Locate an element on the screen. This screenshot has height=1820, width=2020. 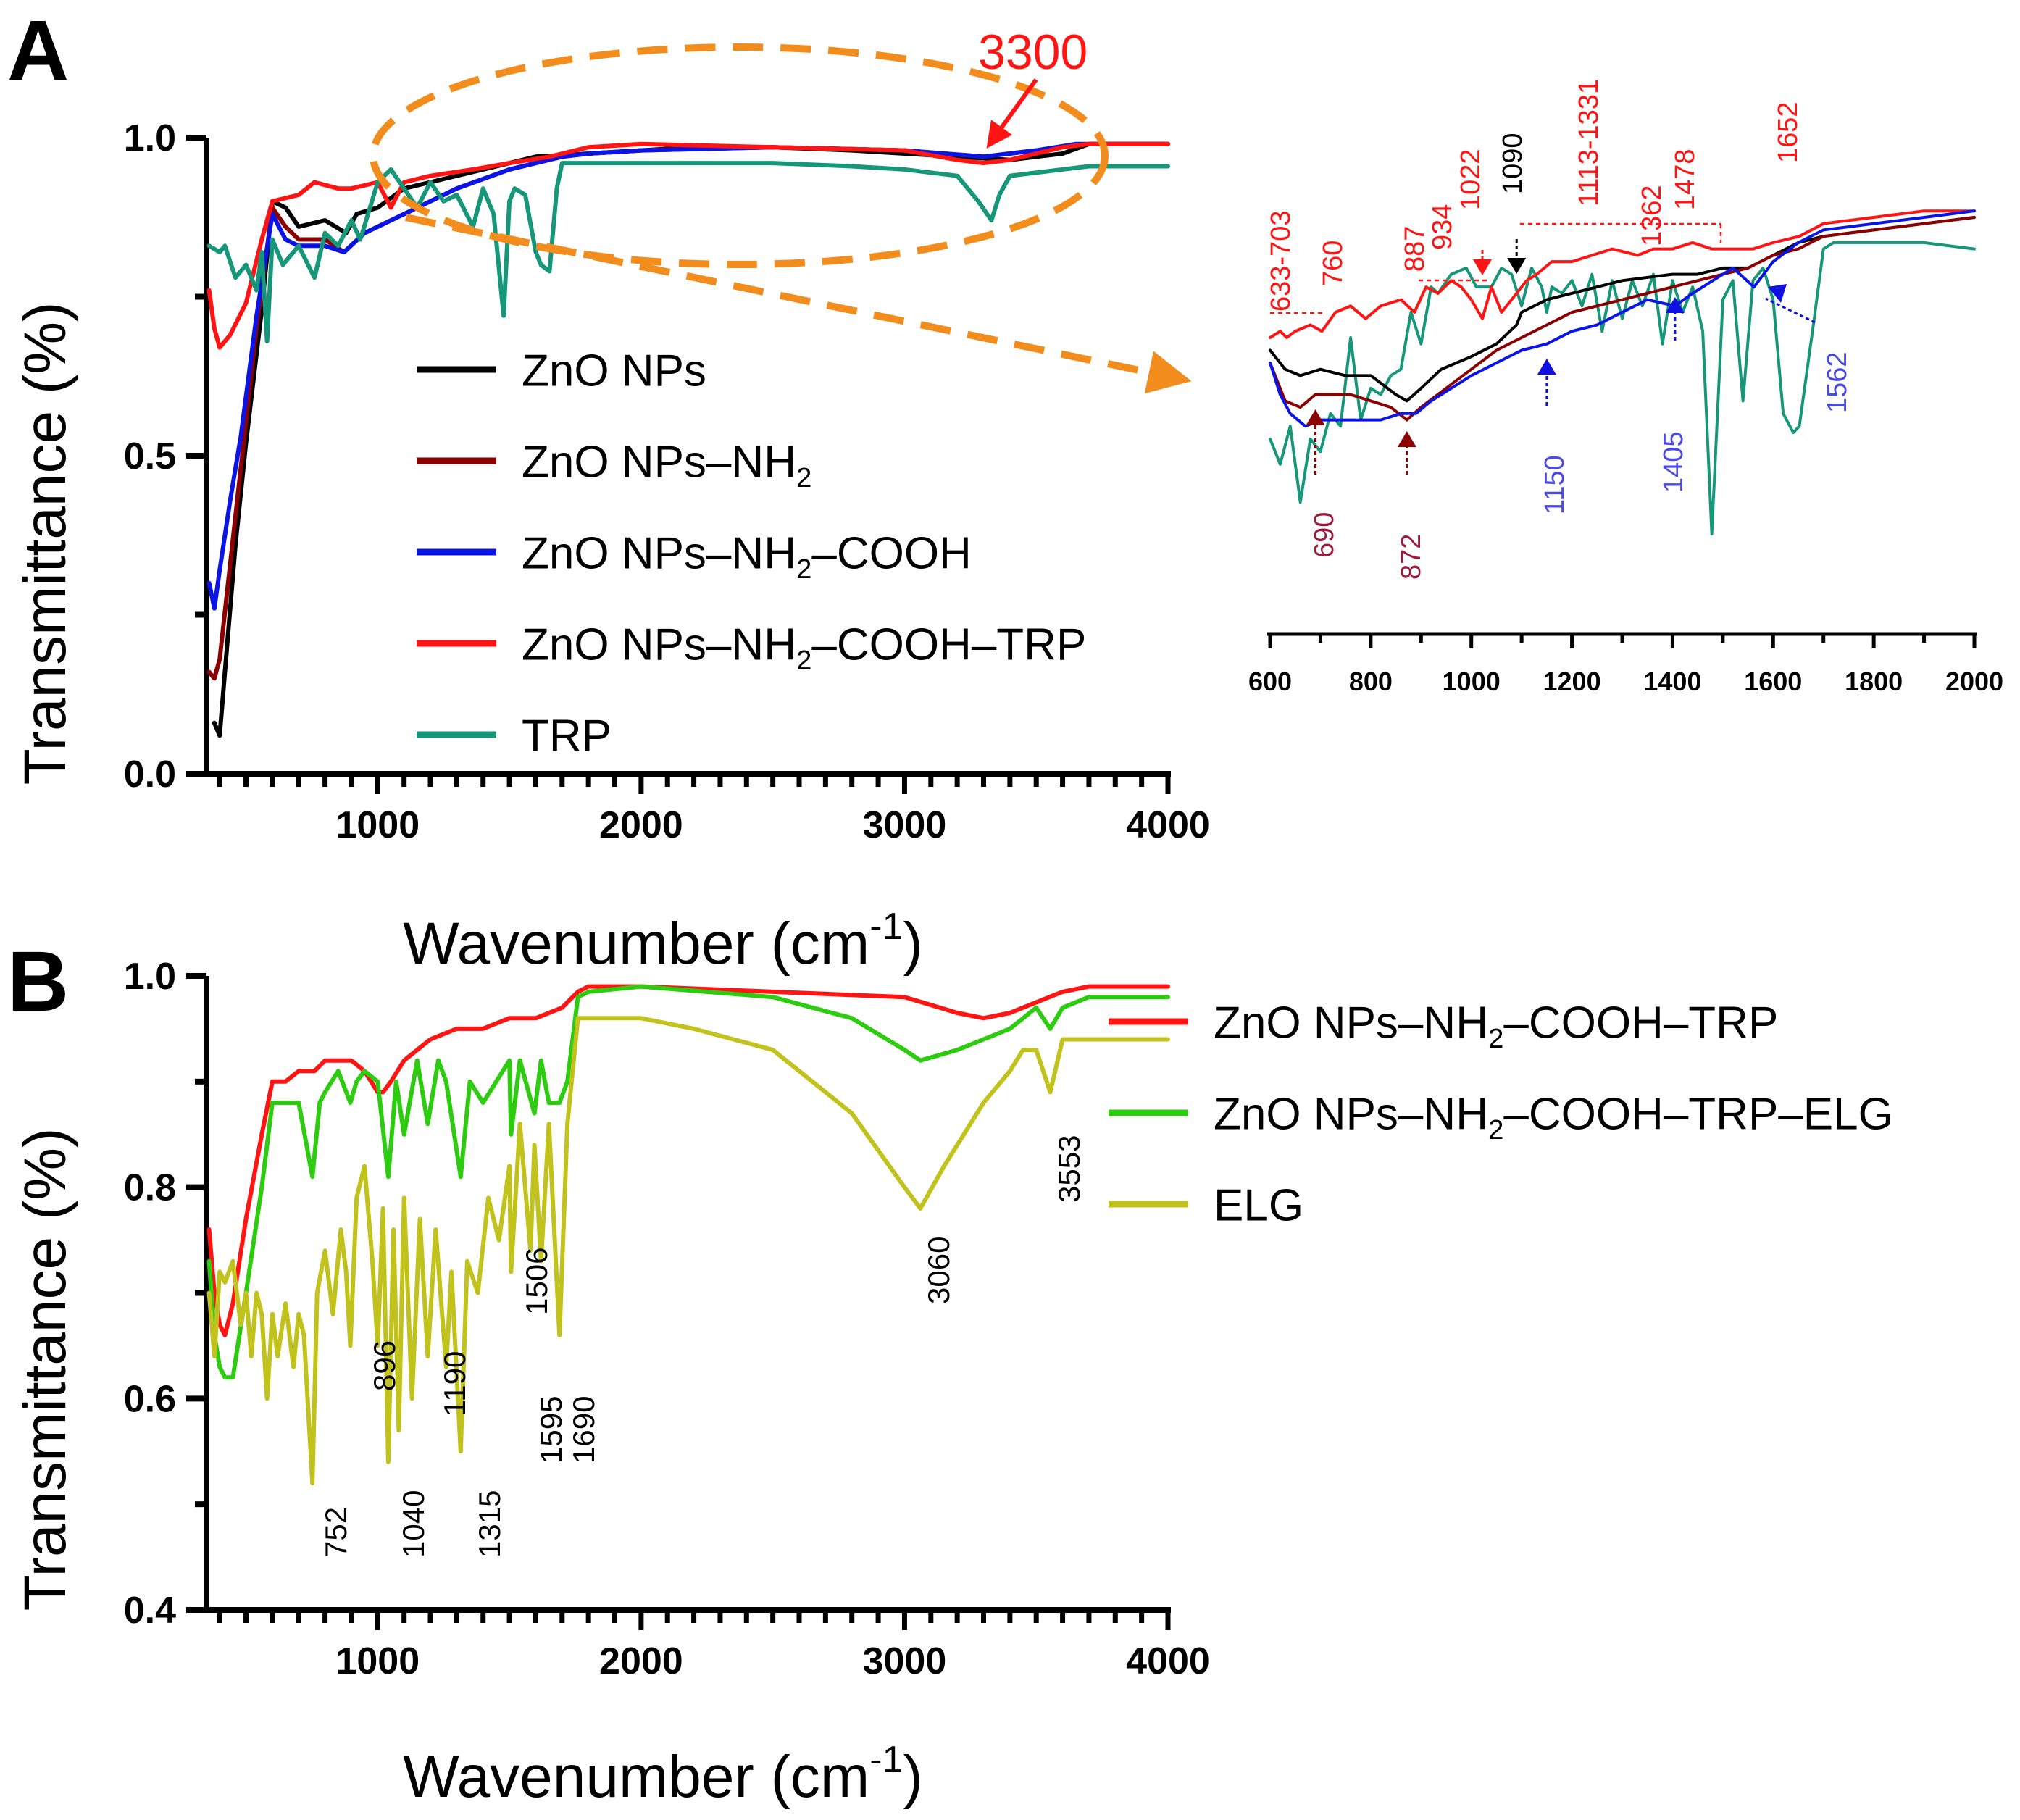
inset-annotation-887: 887 is located at coordinates (1415, 249).